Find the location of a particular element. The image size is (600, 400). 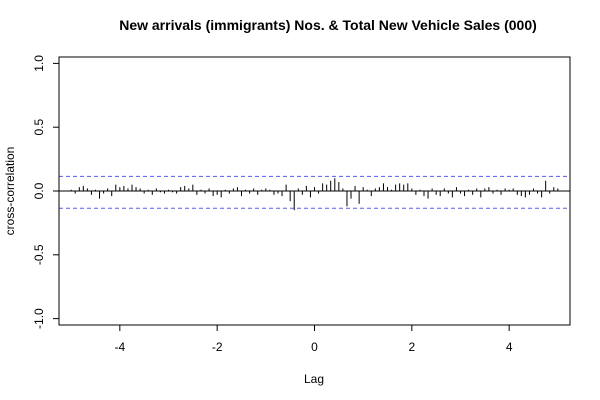

x-axis: -4 -2 0 2 4 is located at coordinates (313, 339).